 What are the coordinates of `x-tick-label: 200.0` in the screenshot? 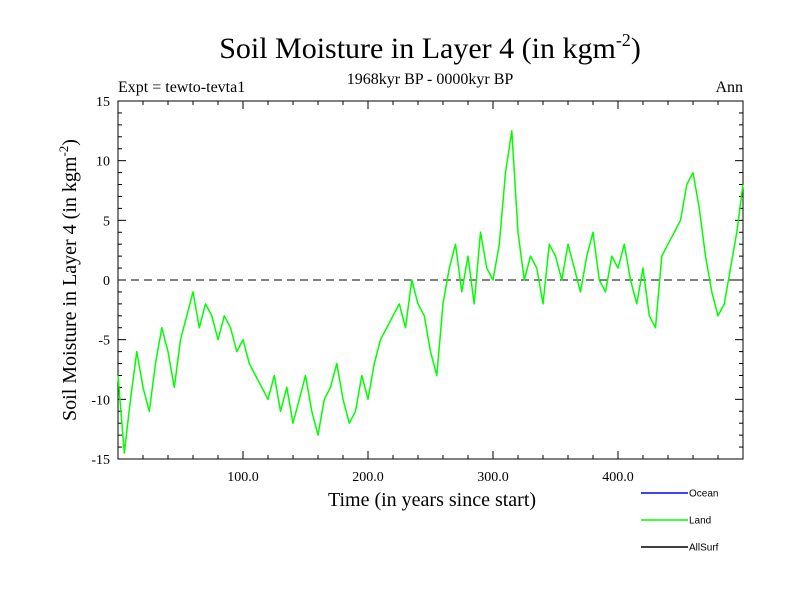 It's located at (368, 477).